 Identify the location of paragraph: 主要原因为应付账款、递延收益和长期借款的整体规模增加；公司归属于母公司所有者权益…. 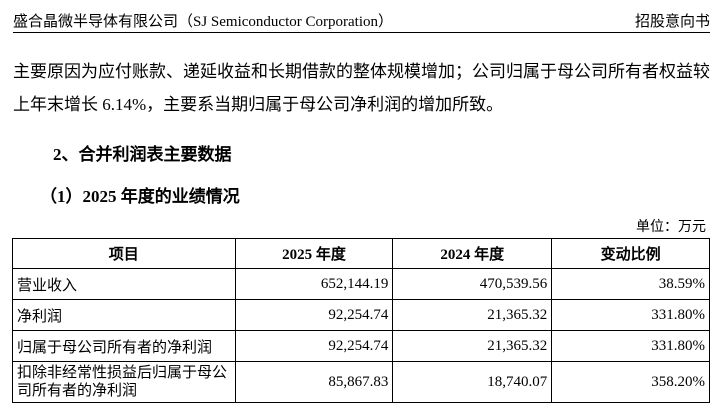
(361, 88).